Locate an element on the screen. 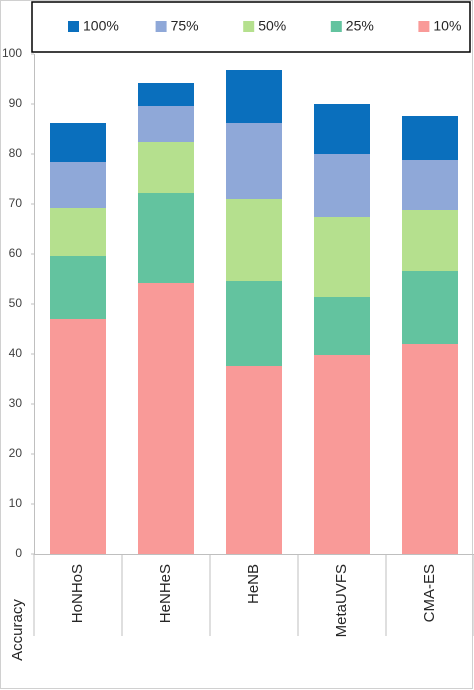 The height and width of the screenshot is (690, 474). y-tick-label: 50 is located at coordinates (16, 303).